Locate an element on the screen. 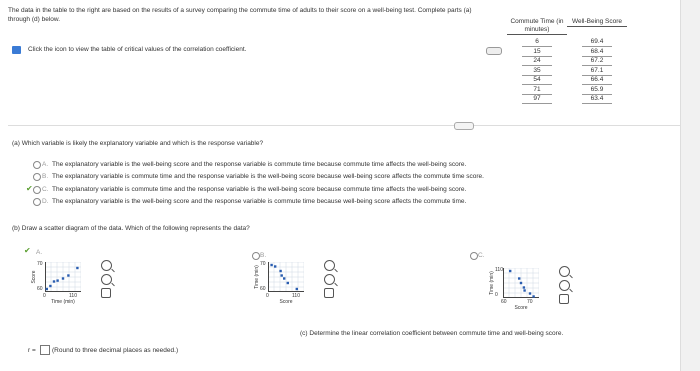  table-cell: 68.4 is located at coordinates (597, 52).